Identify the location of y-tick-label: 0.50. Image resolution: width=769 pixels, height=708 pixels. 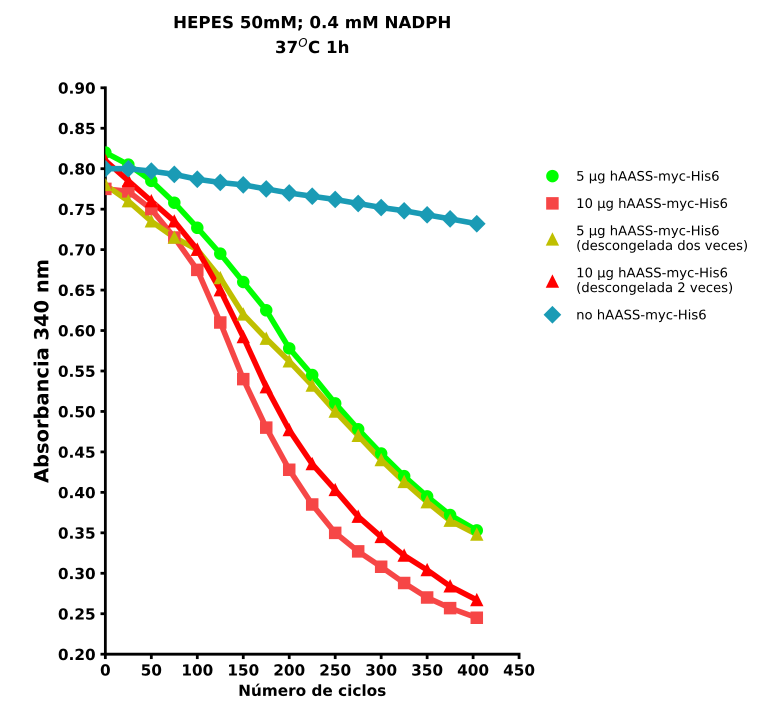
(76, 412).